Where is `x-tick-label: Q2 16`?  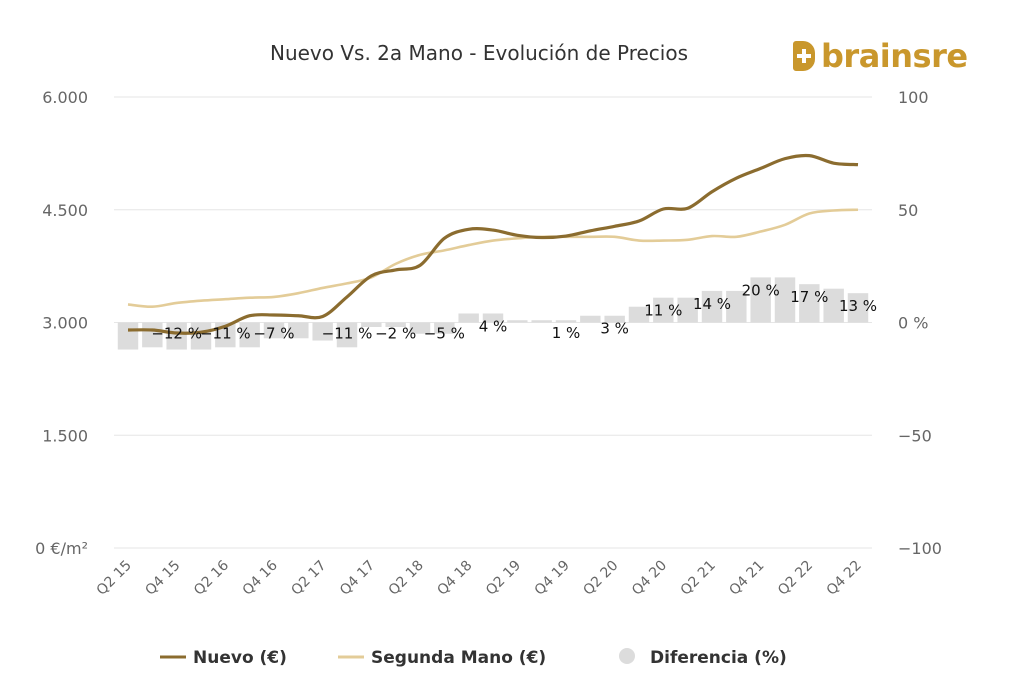 x-tick-label: Q2 16 is located at coordinates (211, 577).